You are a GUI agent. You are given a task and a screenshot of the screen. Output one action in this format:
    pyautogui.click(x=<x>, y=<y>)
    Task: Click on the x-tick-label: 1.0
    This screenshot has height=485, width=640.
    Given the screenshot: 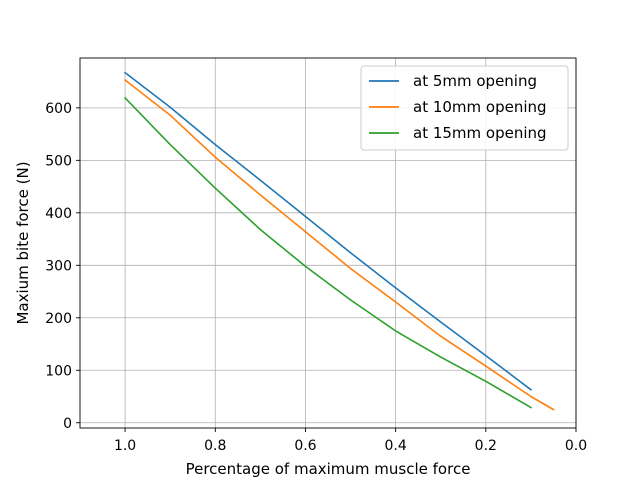 What is the action you would take?
    pyautogui.click(x=125, y=446)
    